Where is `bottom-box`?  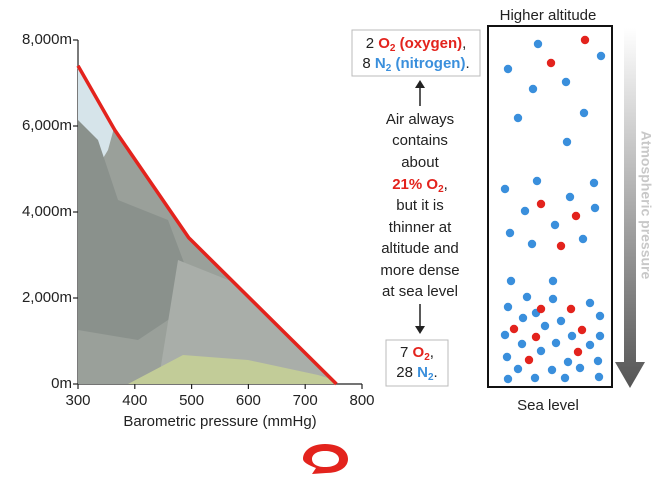 bottom-box is located at coordinates (417, 363).